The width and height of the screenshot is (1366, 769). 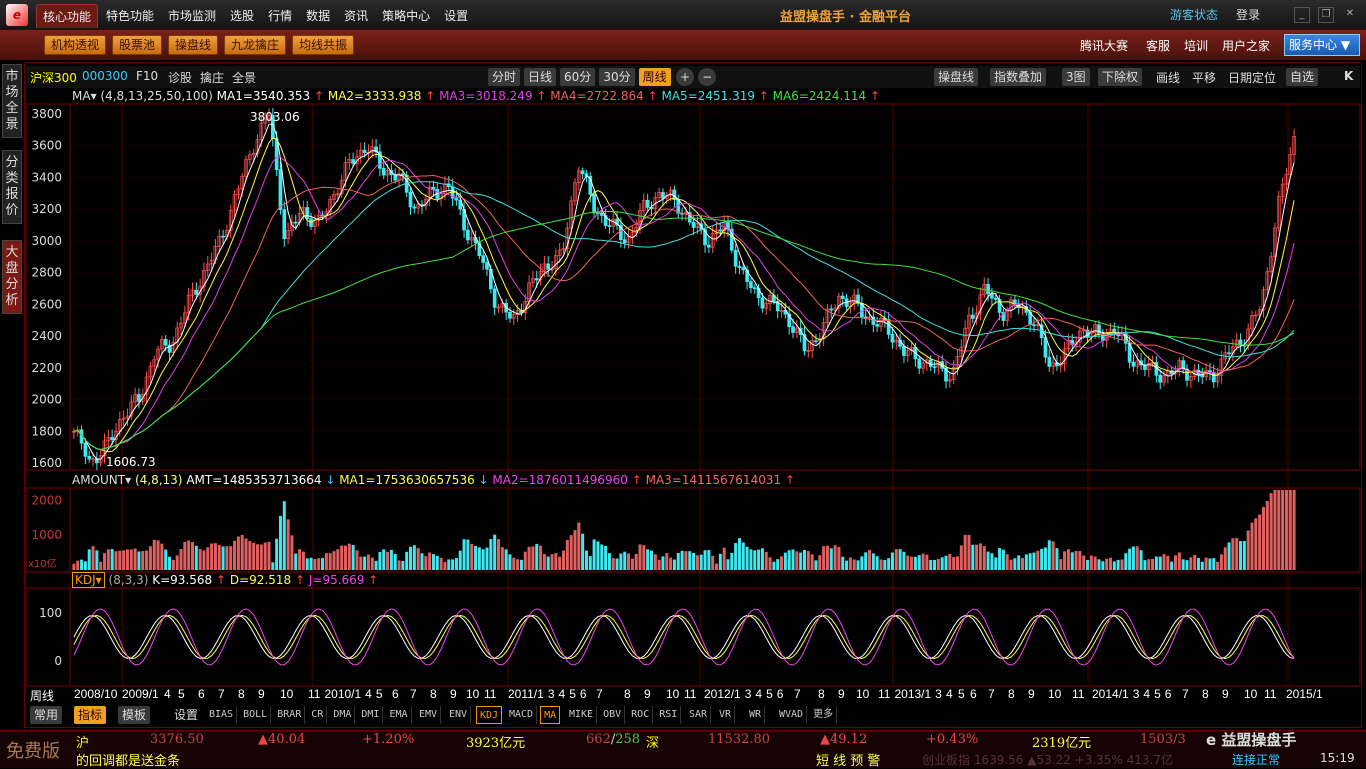 What do you see at coordinates (1322, 45) in the screenshot?
I see `service-center-button: 服务中心 ▼` at bounding box center [1322, 45].